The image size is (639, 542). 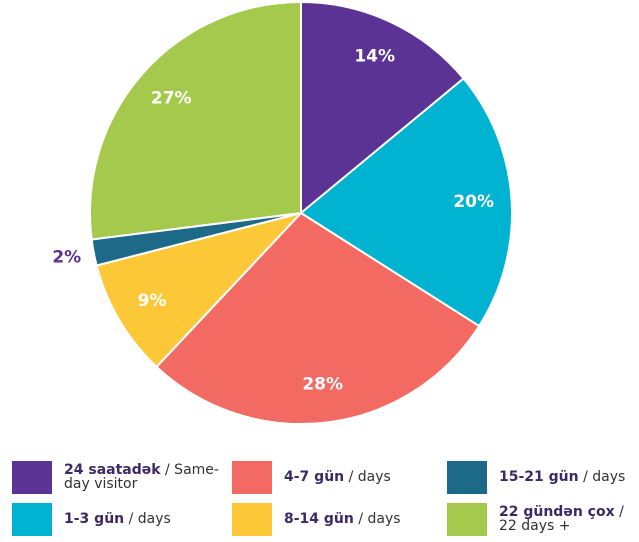 I want to click on legend-text: 4-7 gün / days, so click(x=337, y=477).